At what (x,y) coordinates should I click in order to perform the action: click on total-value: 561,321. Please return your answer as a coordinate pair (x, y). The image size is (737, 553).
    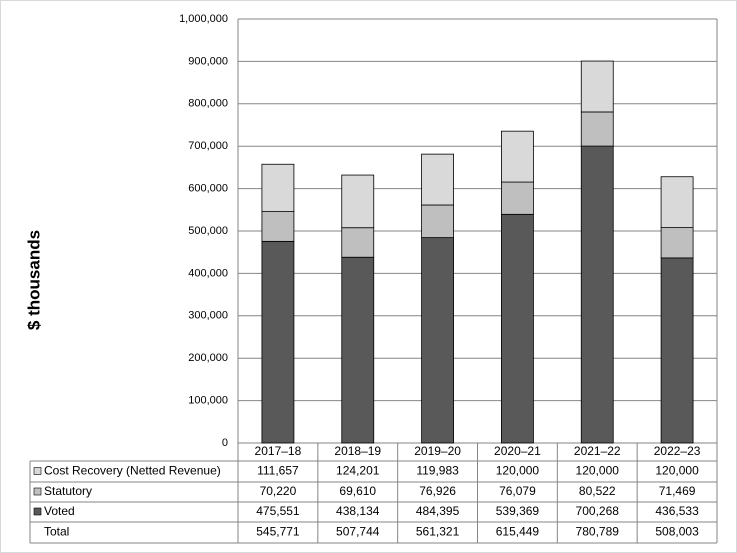
    Looking at the image, I should click on (438, 532).